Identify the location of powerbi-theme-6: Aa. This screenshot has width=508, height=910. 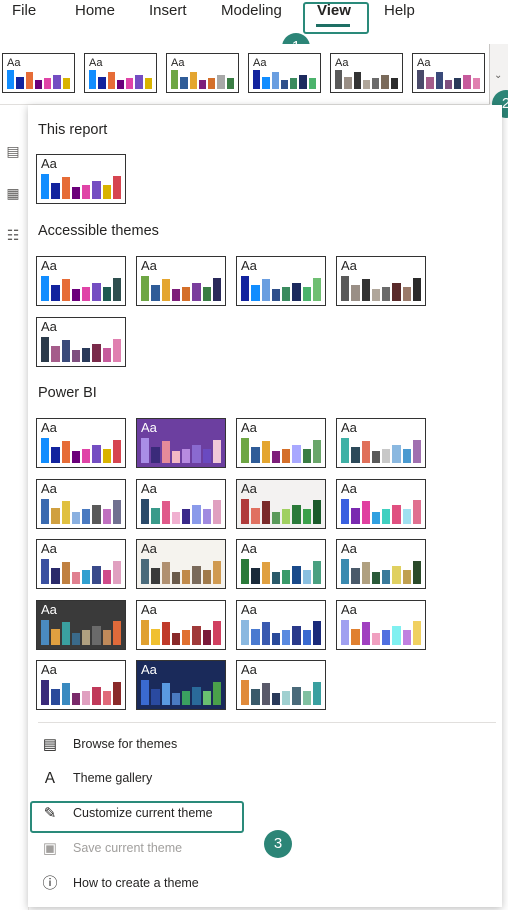
(181, 503).